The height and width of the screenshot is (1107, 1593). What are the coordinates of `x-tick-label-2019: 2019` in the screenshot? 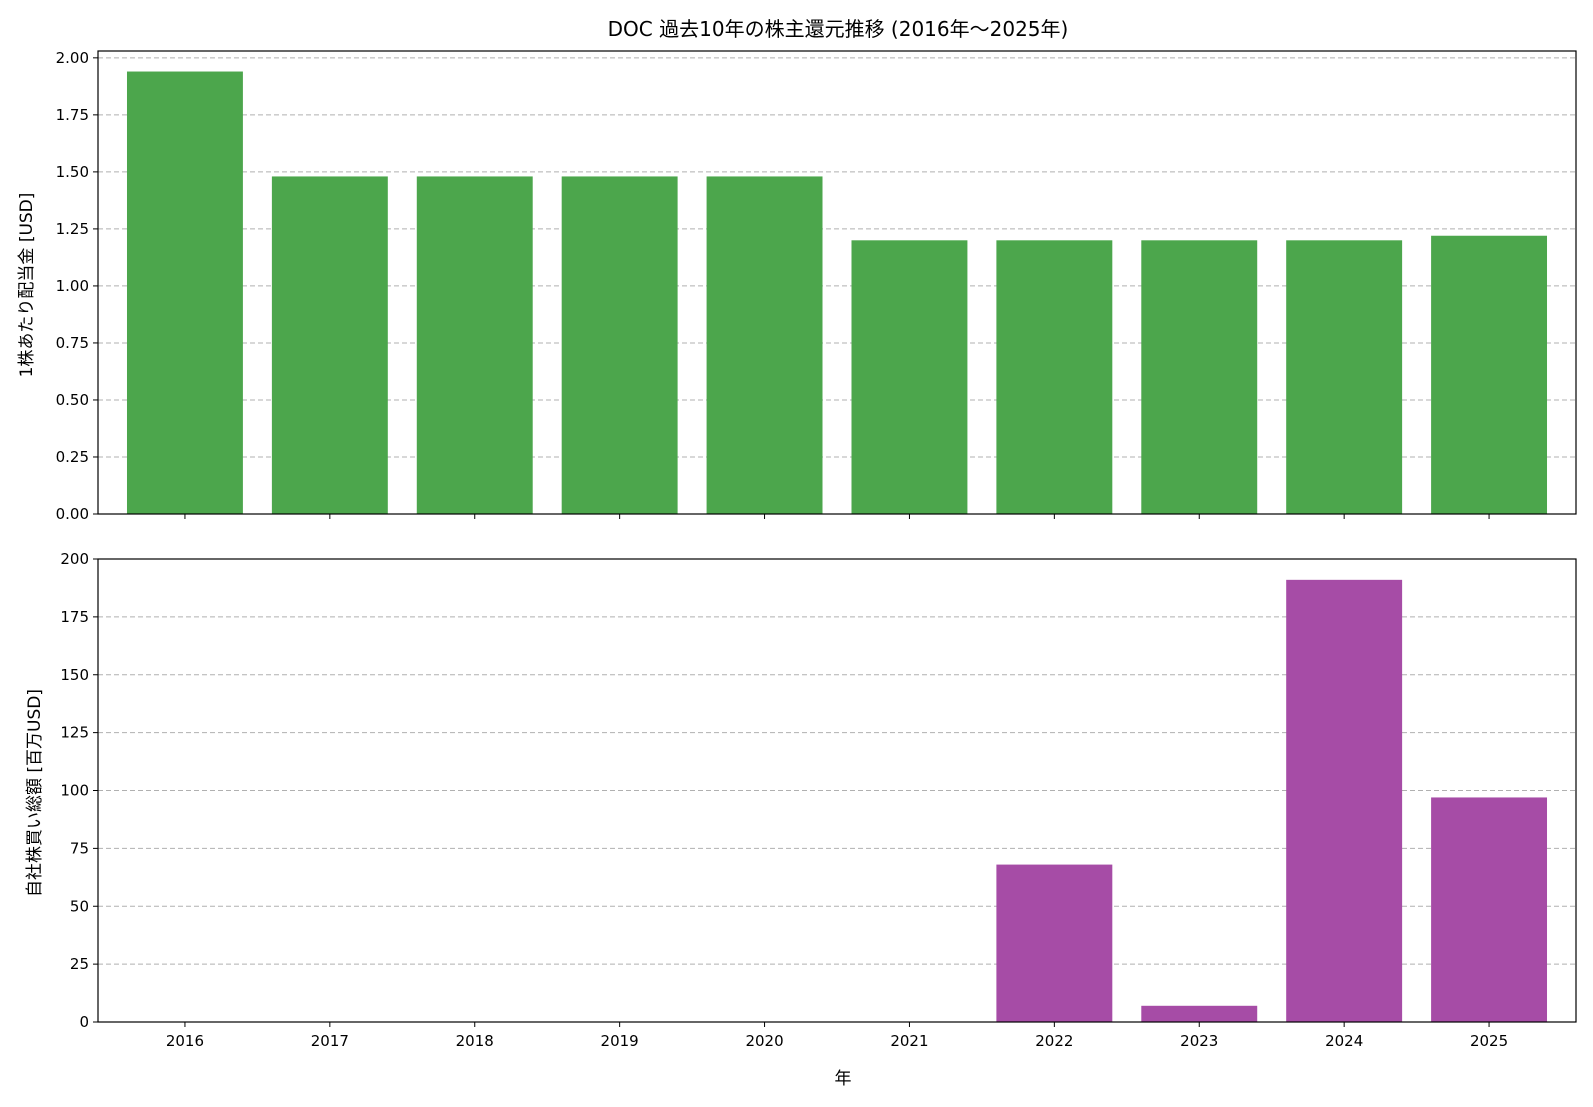 It's located at (620, 1041).